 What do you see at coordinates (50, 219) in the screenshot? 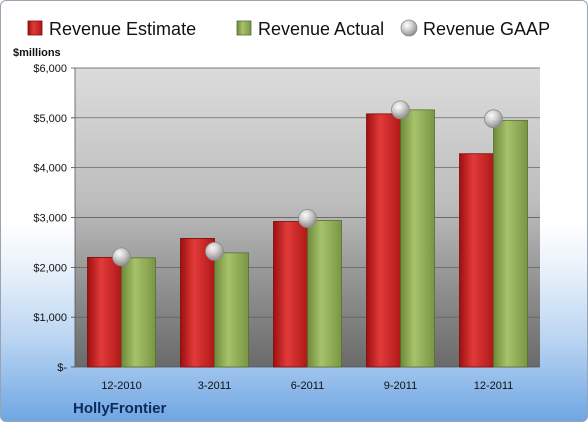
I see `y-tick-label: $3,000` at bounding box center [50, 219].